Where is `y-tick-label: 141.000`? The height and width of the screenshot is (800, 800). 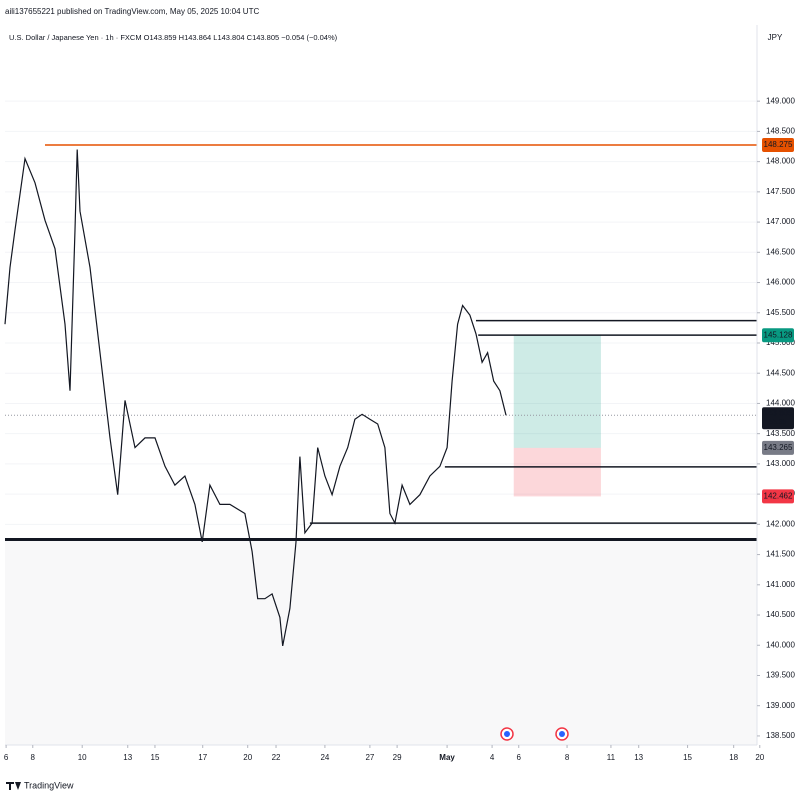 y-tick-label: 141.000 is located at coordinates (780, 584).